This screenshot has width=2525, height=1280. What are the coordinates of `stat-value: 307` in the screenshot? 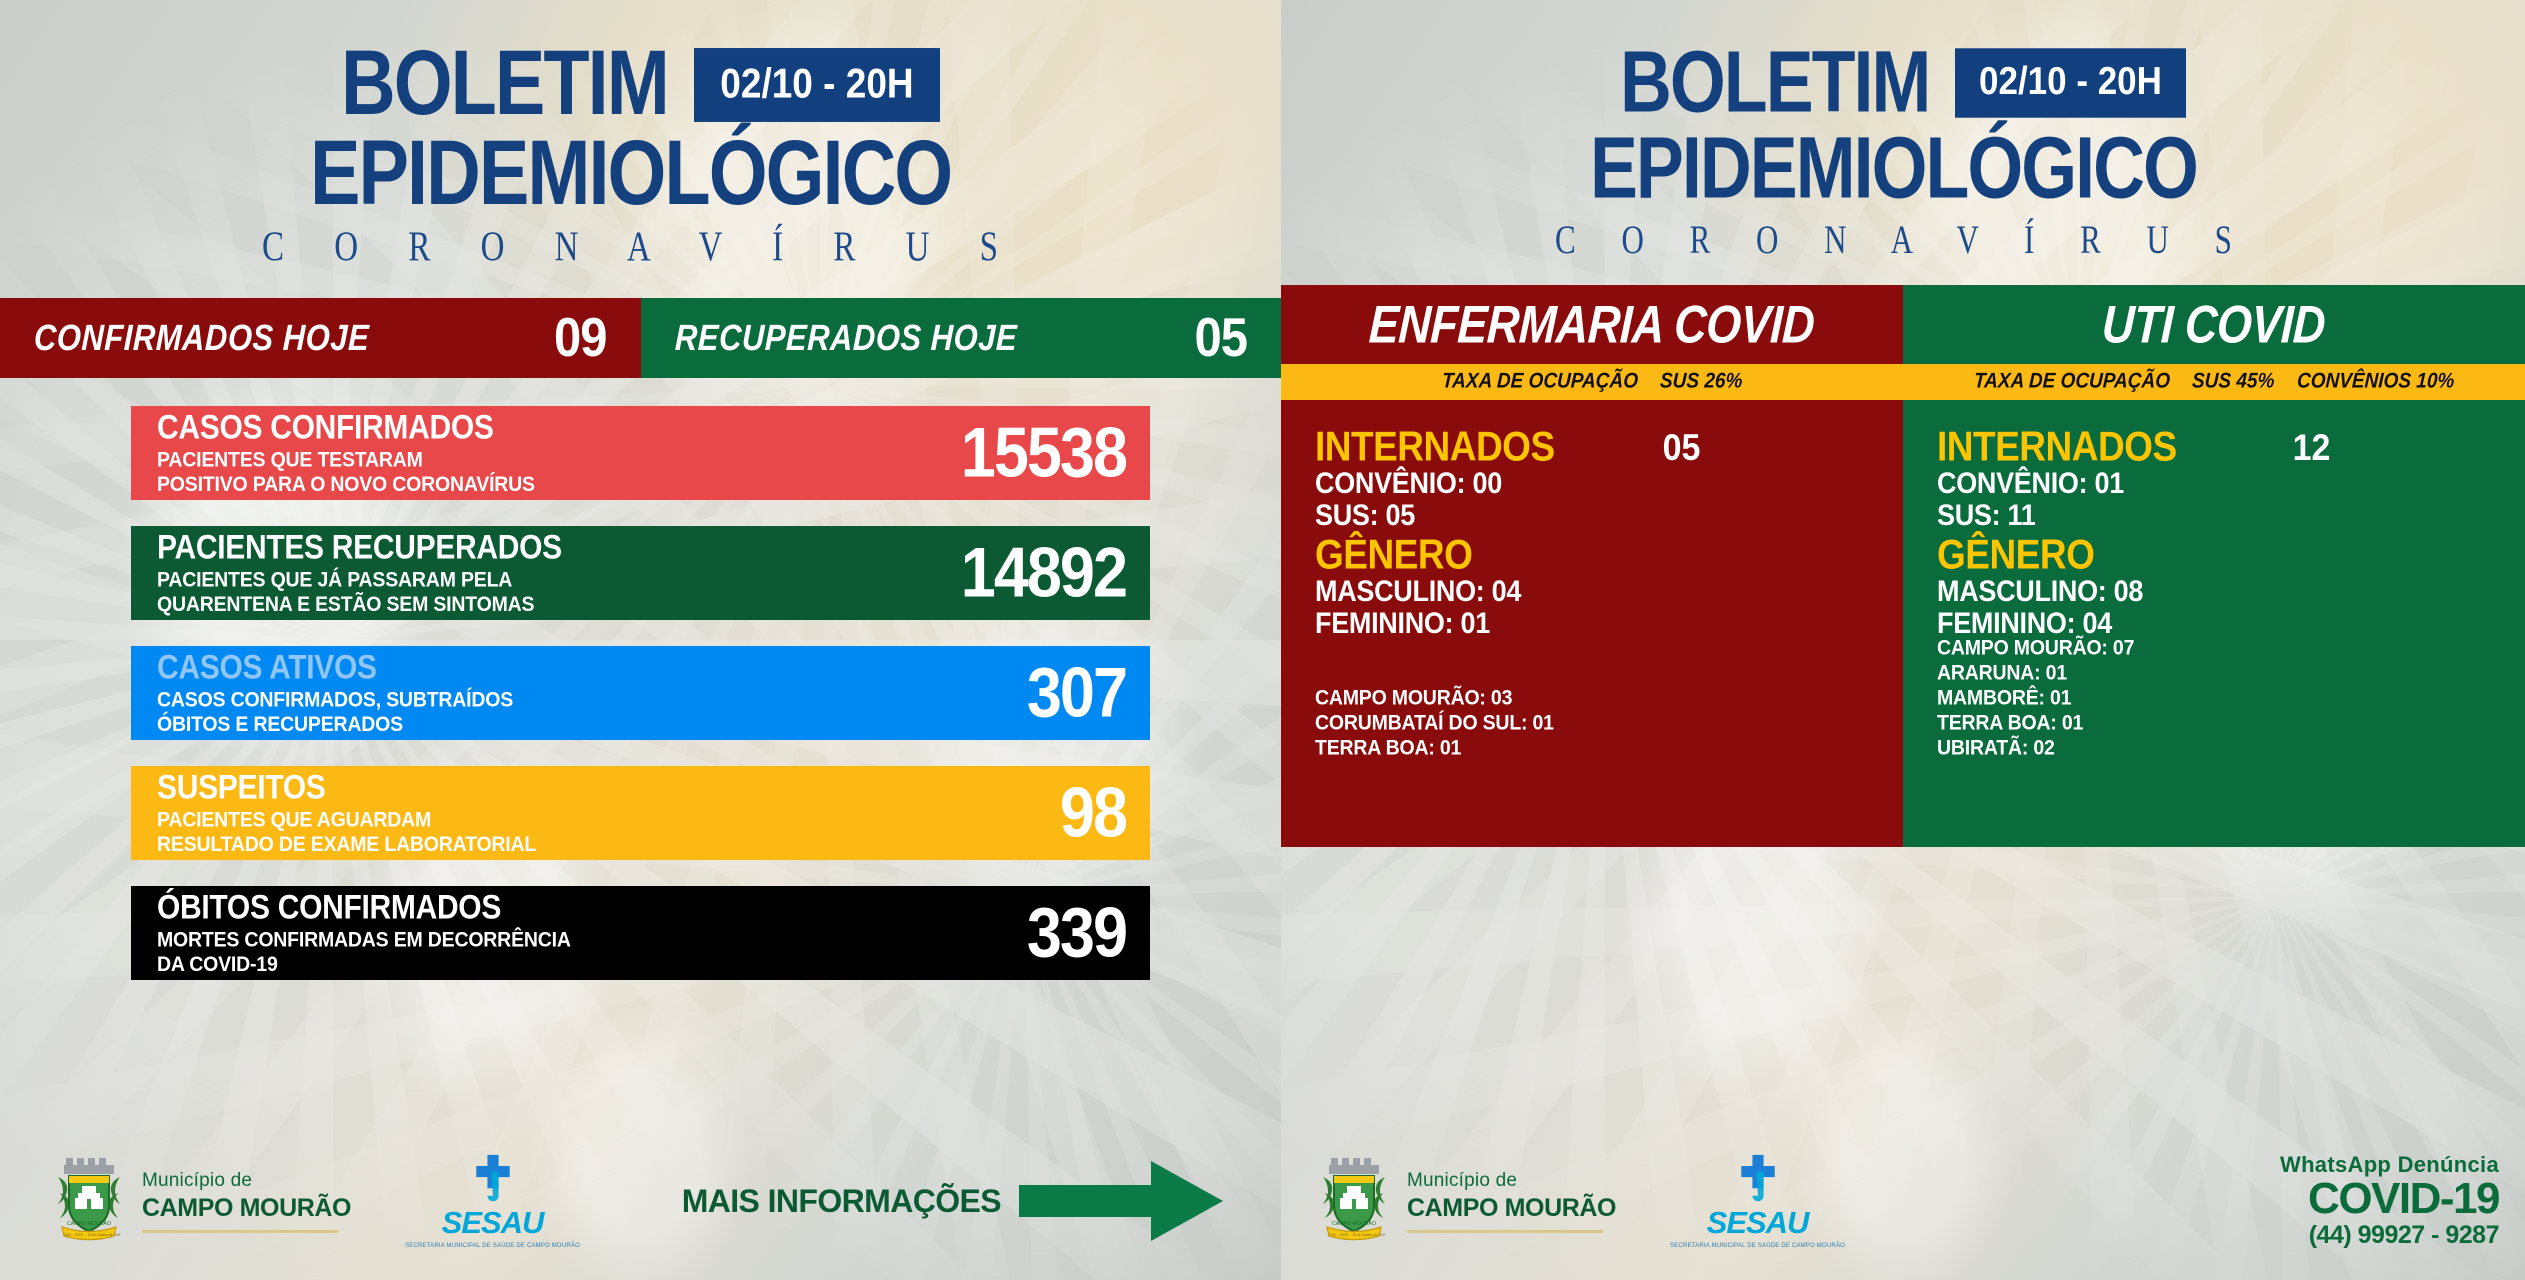 It's located at (1077, 692).